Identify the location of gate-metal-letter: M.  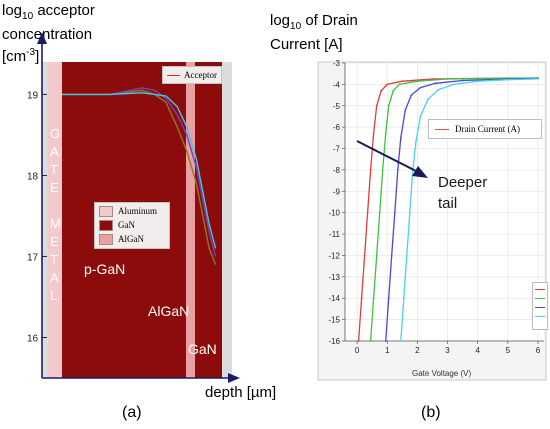
(55, 223).